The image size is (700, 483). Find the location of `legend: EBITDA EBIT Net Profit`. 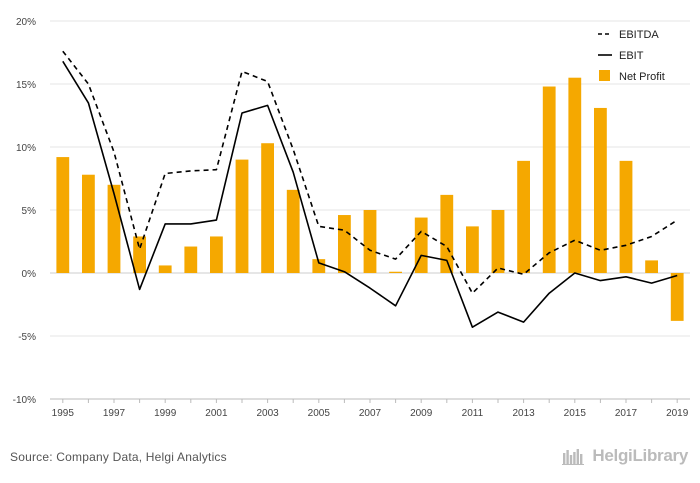

legend: EBITDA EBIT Net Profit is located at coordinates (631, 56).